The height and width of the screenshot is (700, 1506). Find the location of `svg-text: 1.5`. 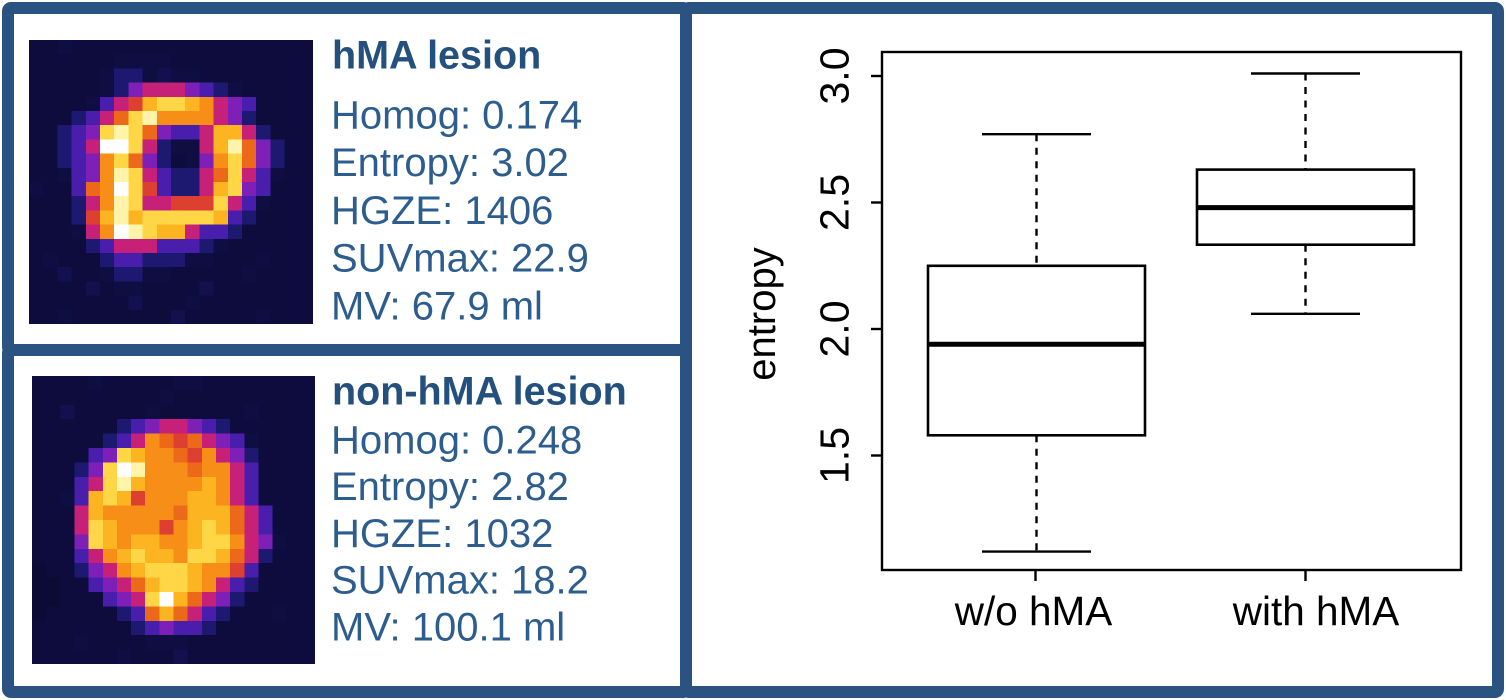

svg-text: 1.5 is located at coordinates (835, 455).